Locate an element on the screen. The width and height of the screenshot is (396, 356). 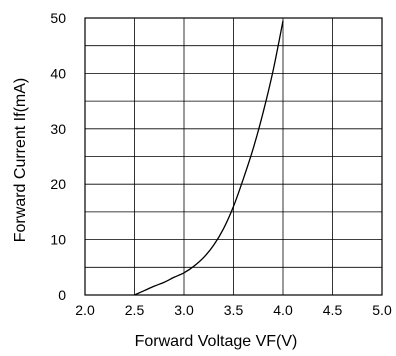
y-tick-labels: 0 10 20 30 40 50 is located at coordinates (58, 156).